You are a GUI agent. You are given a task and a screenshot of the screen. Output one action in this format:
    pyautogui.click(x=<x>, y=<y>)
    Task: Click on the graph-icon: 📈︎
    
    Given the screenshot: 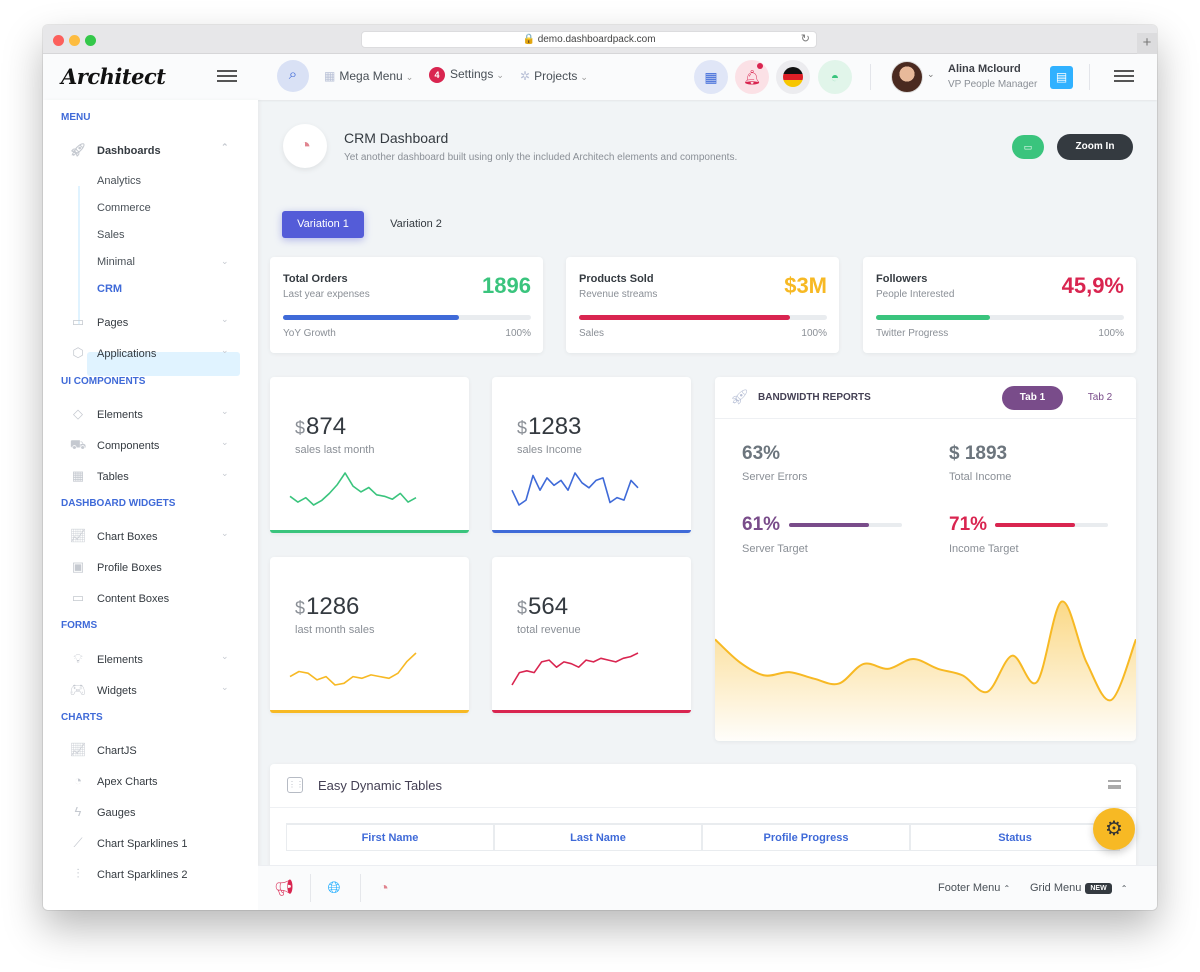 What is the action you would take?
    pyautogui.click(x=78, y=749)
    